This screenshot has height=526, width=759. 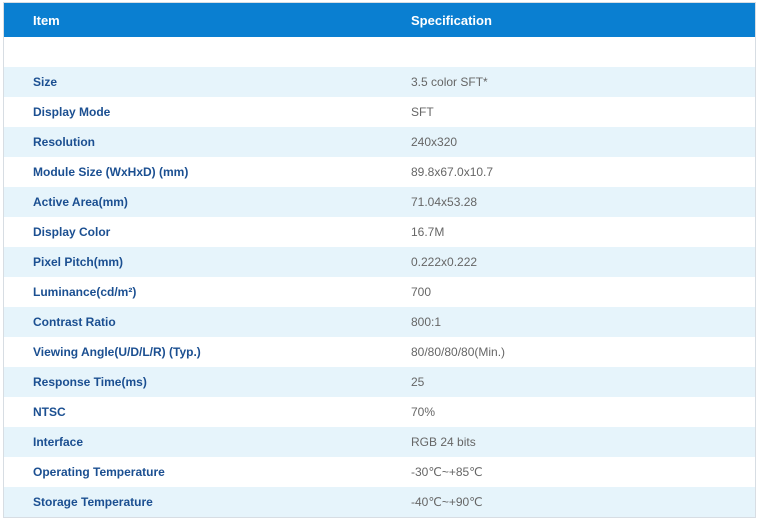 What do you see at coordinates (72, 112) in the screenshot?
I see `item-cell: Display Mode` at bounding box center [72, 112].